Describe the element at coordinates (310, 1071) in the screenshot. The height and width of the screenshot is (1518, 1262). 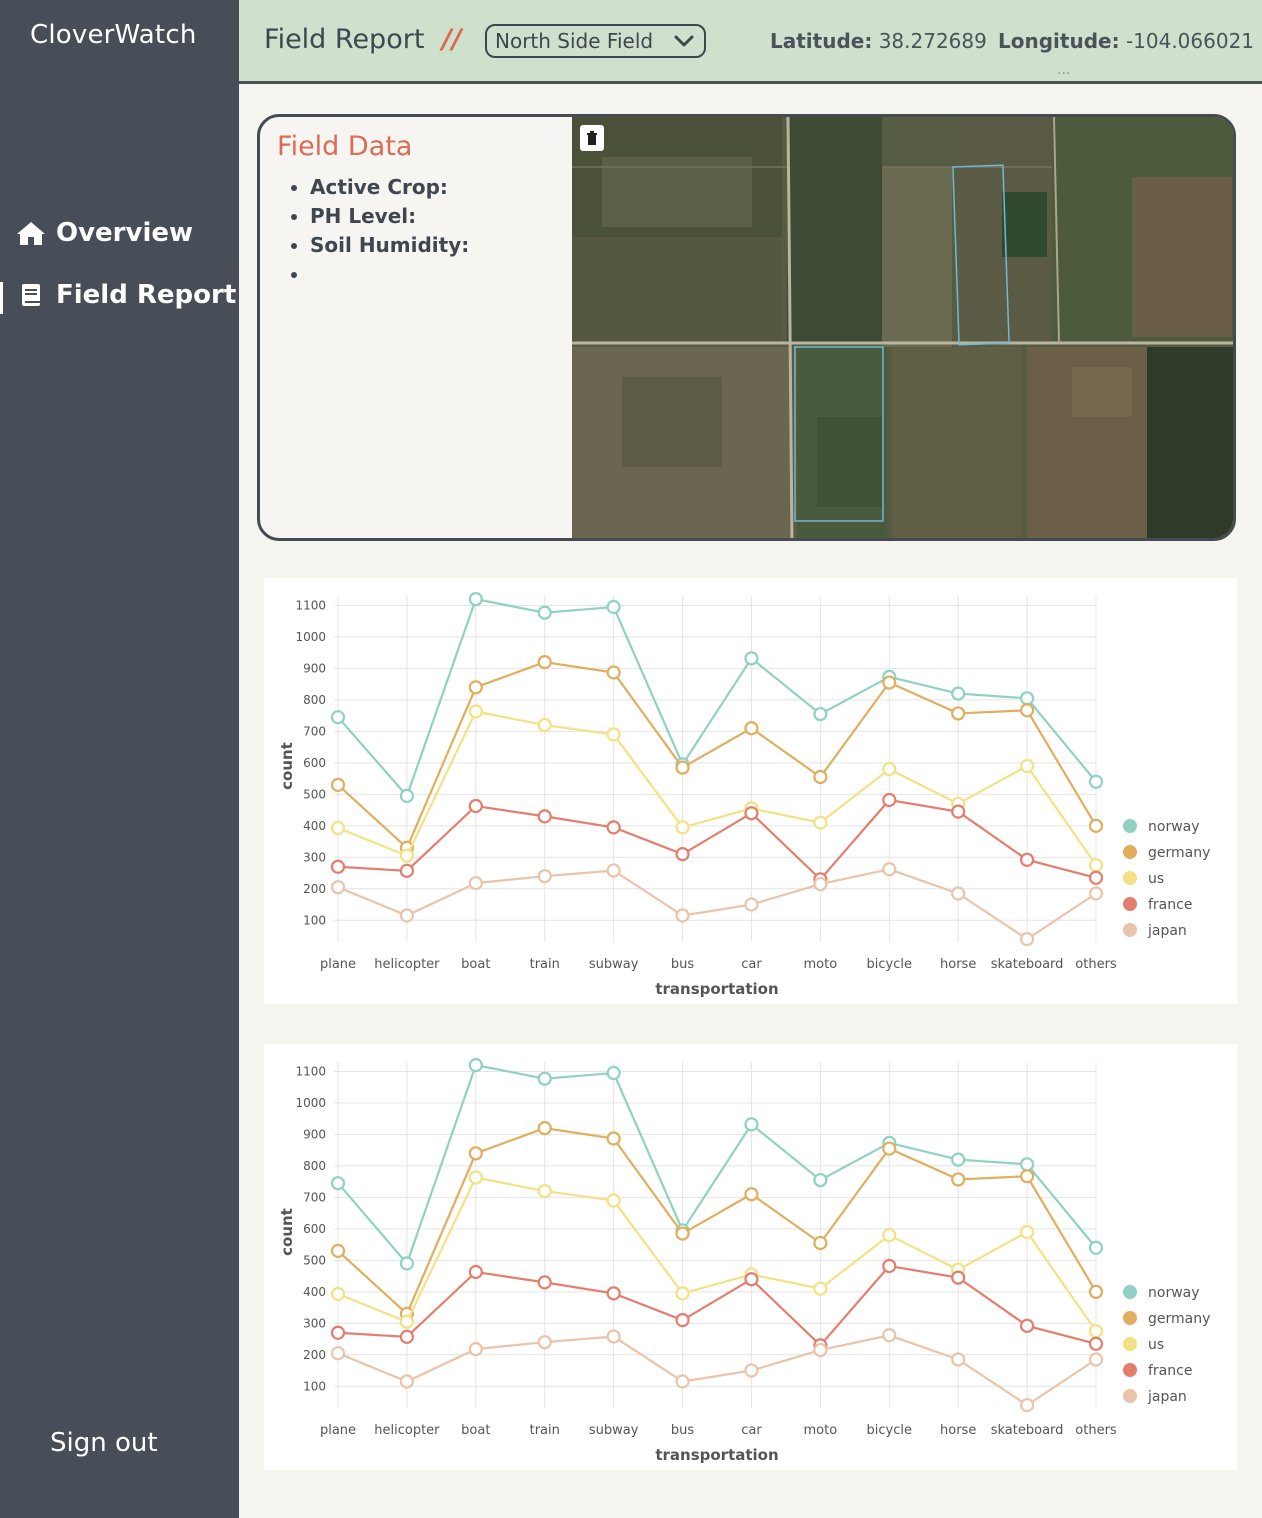
I see `y-tick-label: 1100` at that location.